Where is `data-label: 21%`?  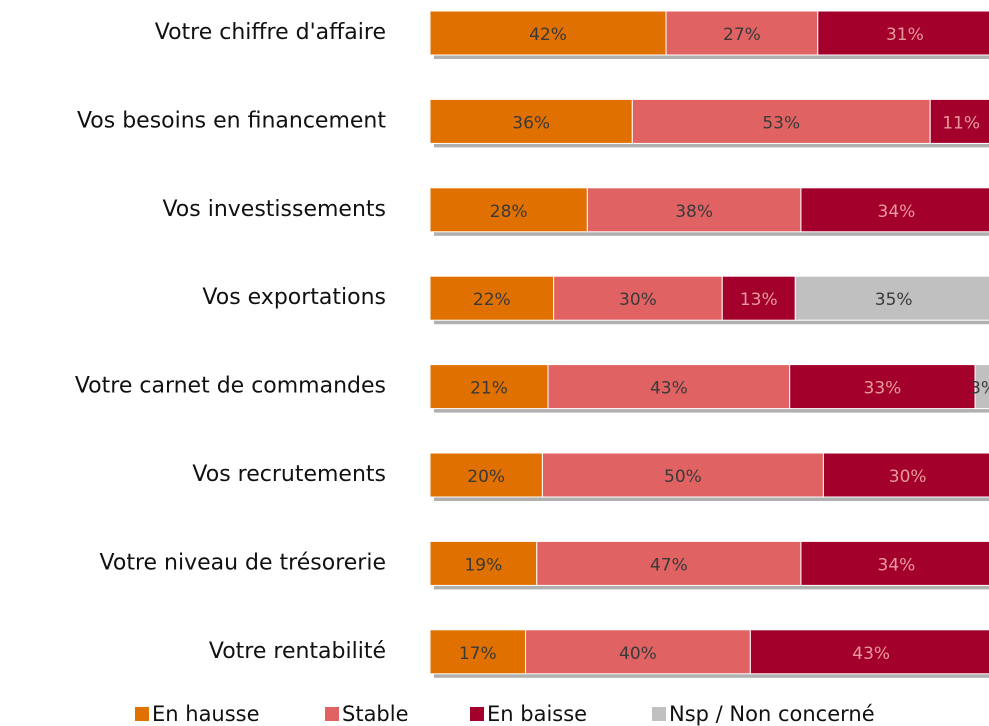
data-label: 21% is located at coordinates (489, 389).